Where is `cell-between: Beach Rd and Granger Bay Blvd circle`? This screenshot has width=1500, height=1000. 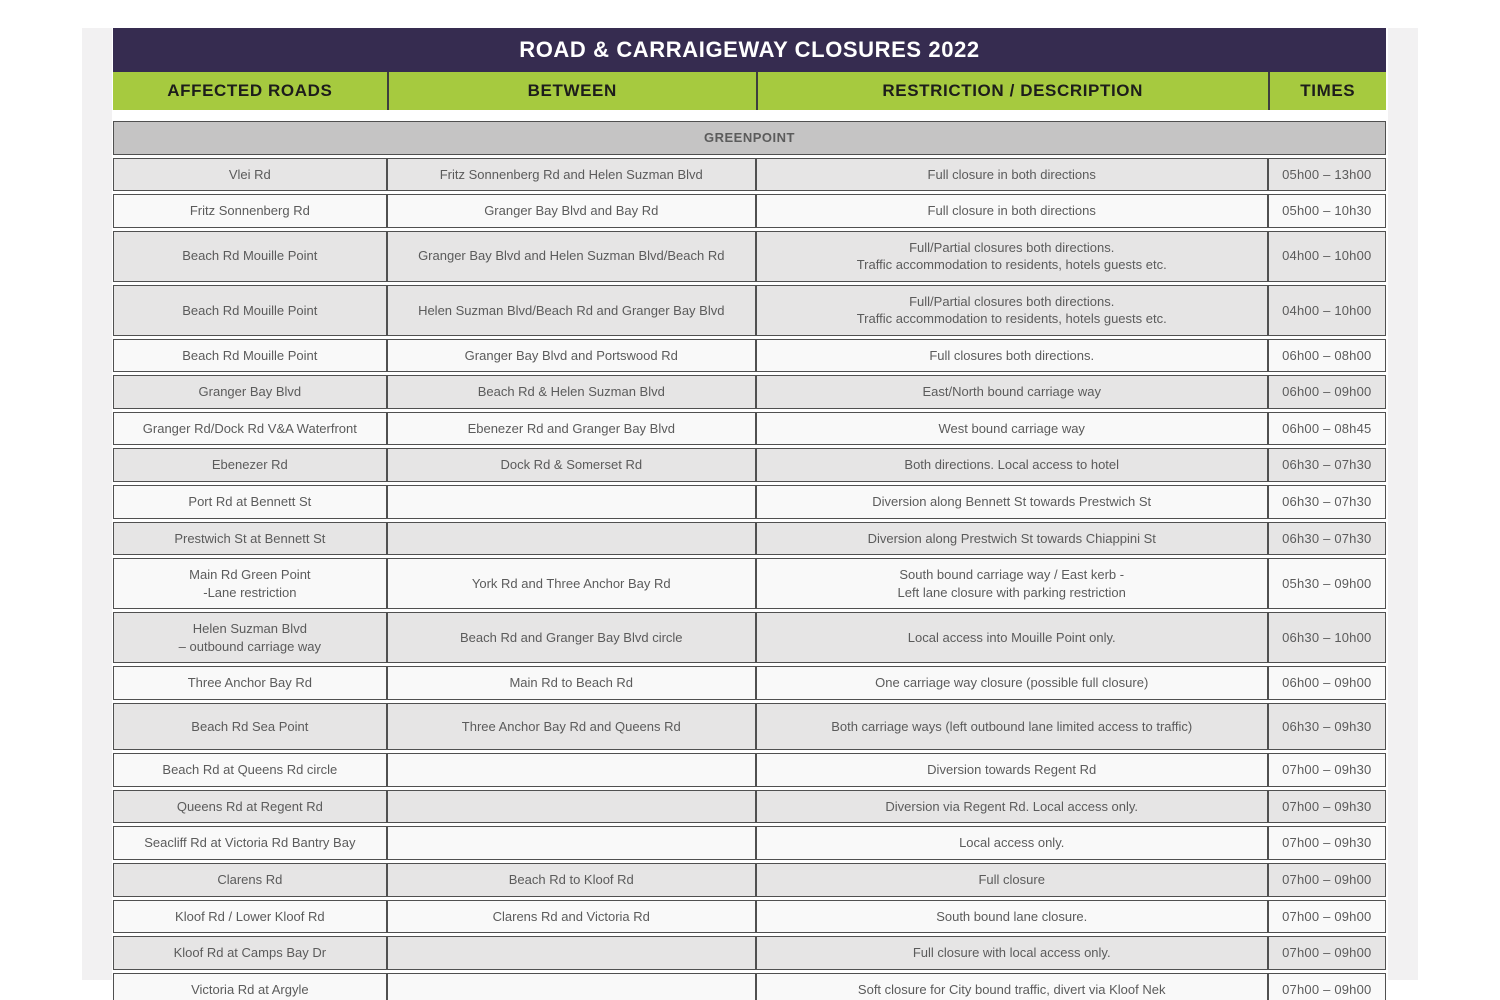
cell-between: Beach Rd and Granger Bay Blvd circle is located at coordinates (571, 638).